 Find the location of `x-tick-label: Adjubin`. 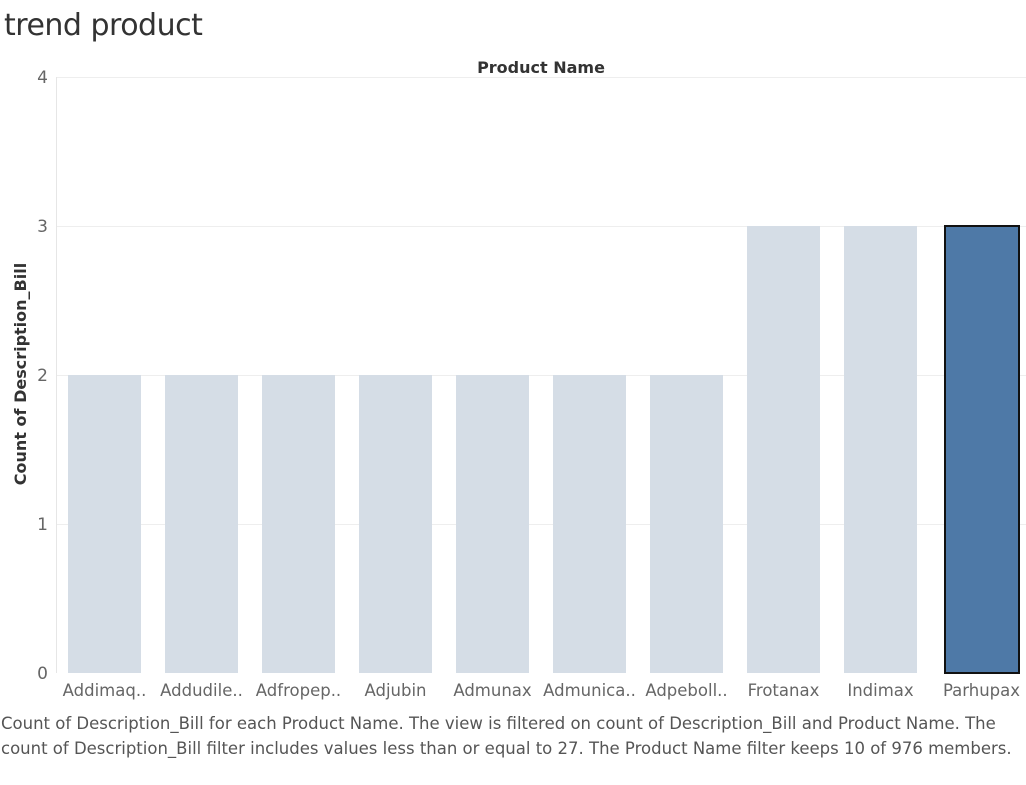

x-tick-label: Adjubin is located at coordinates (395, 690).